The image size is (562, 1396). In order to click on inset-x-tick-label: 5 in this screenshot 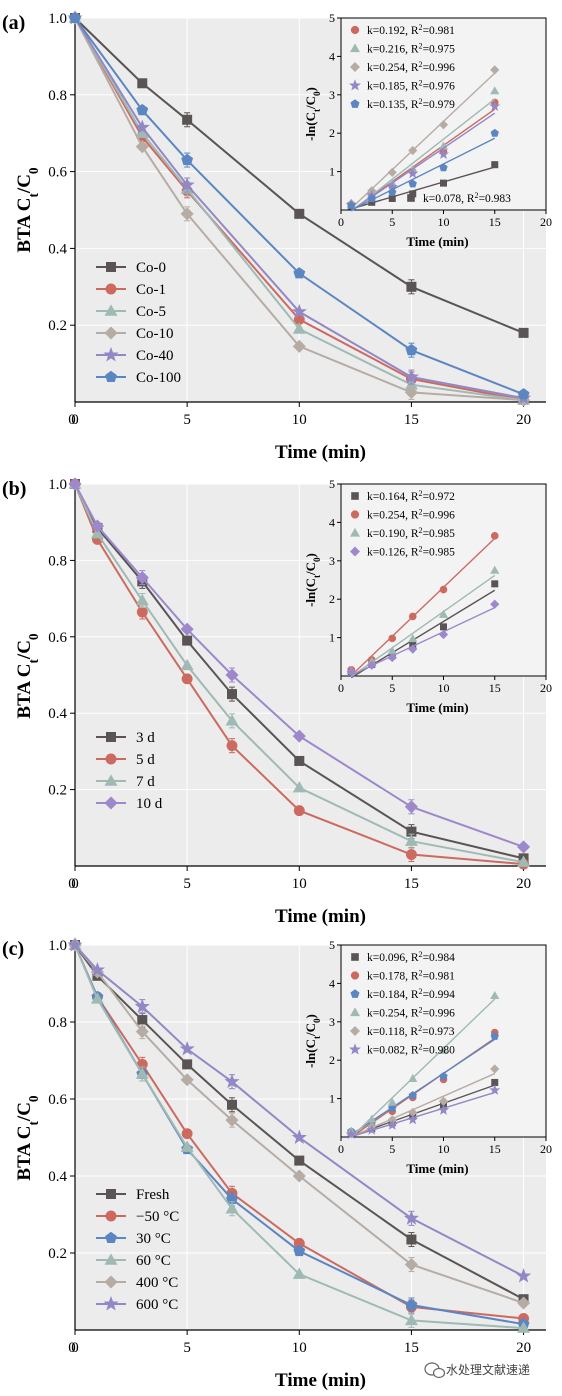, I will do `click(392, 222)`.